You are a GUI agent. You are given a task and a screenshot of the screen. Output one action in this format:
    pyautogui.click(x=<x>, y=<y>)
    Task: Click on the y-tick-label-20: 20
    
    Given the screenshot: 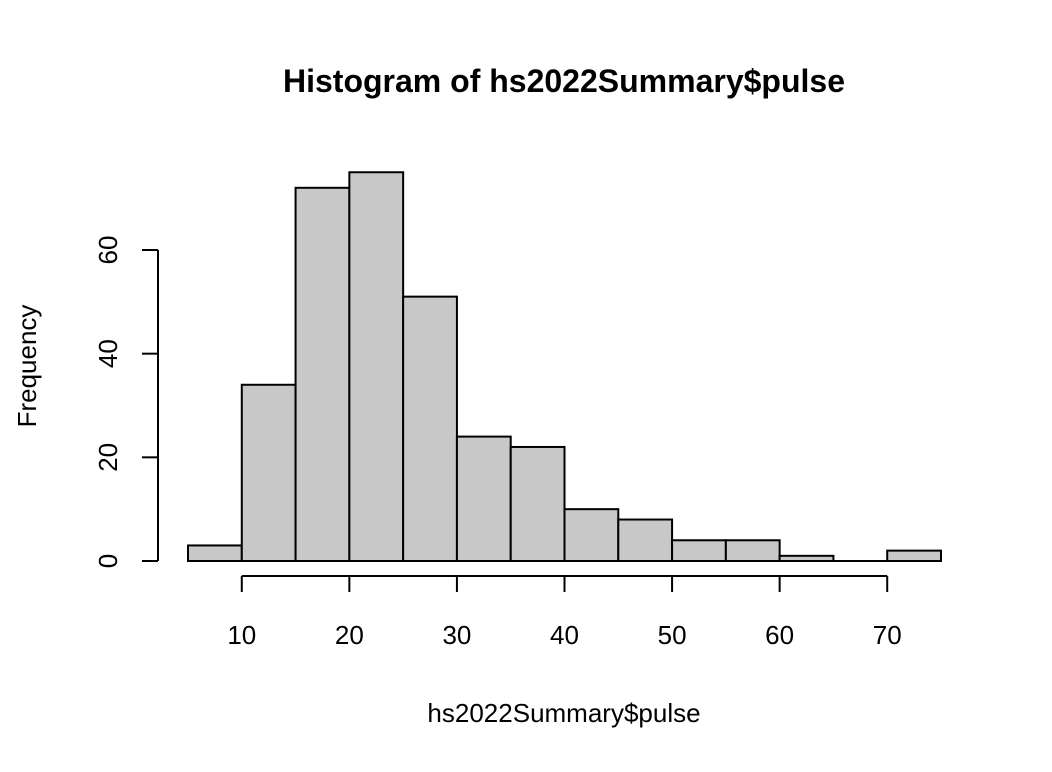 What is the action you would take?
    pyautogui.click(x=108, y=457)
    